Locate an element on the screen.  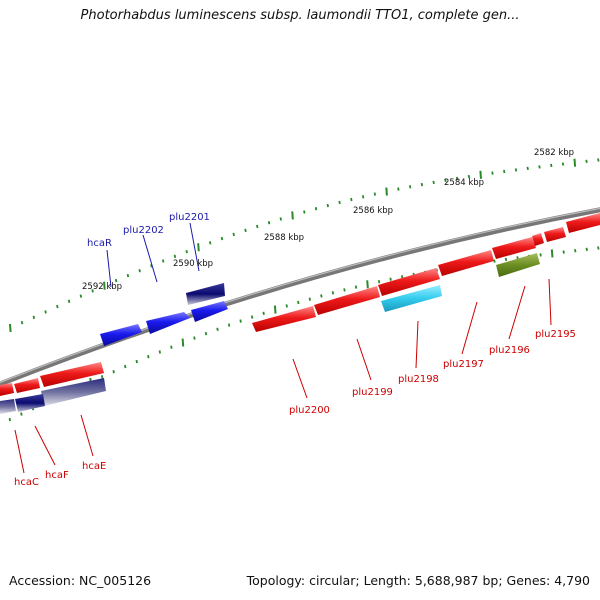
gene-plu2202 is located at coordinates (168, 323).